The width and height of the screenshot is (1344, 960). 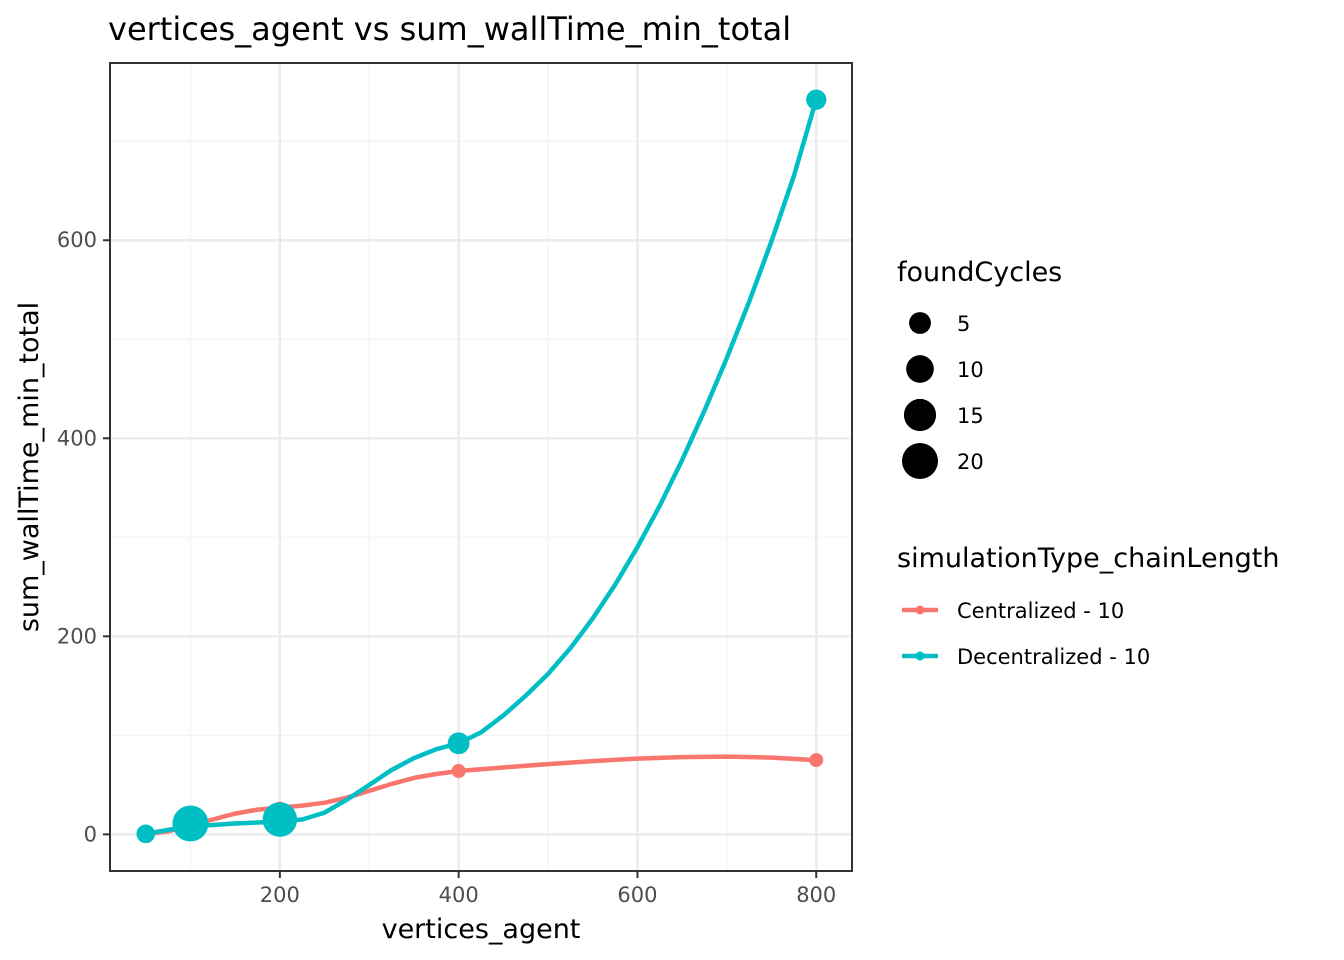 What do you see at coordinates (29, 467) in the screenshot?
I see `y-axis-title: sum_wallTime_min_total` at bounding box center [29, 467].